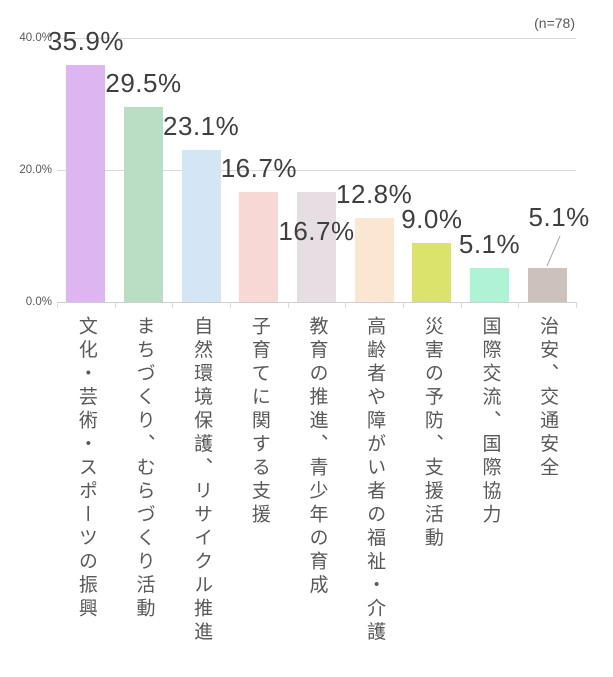 The width and height of the screenshot is (613, 677). Describe the element at coordinates (35, 170) in the screenshot. I see `y-axis-tick-label: 20.0%` at that location.